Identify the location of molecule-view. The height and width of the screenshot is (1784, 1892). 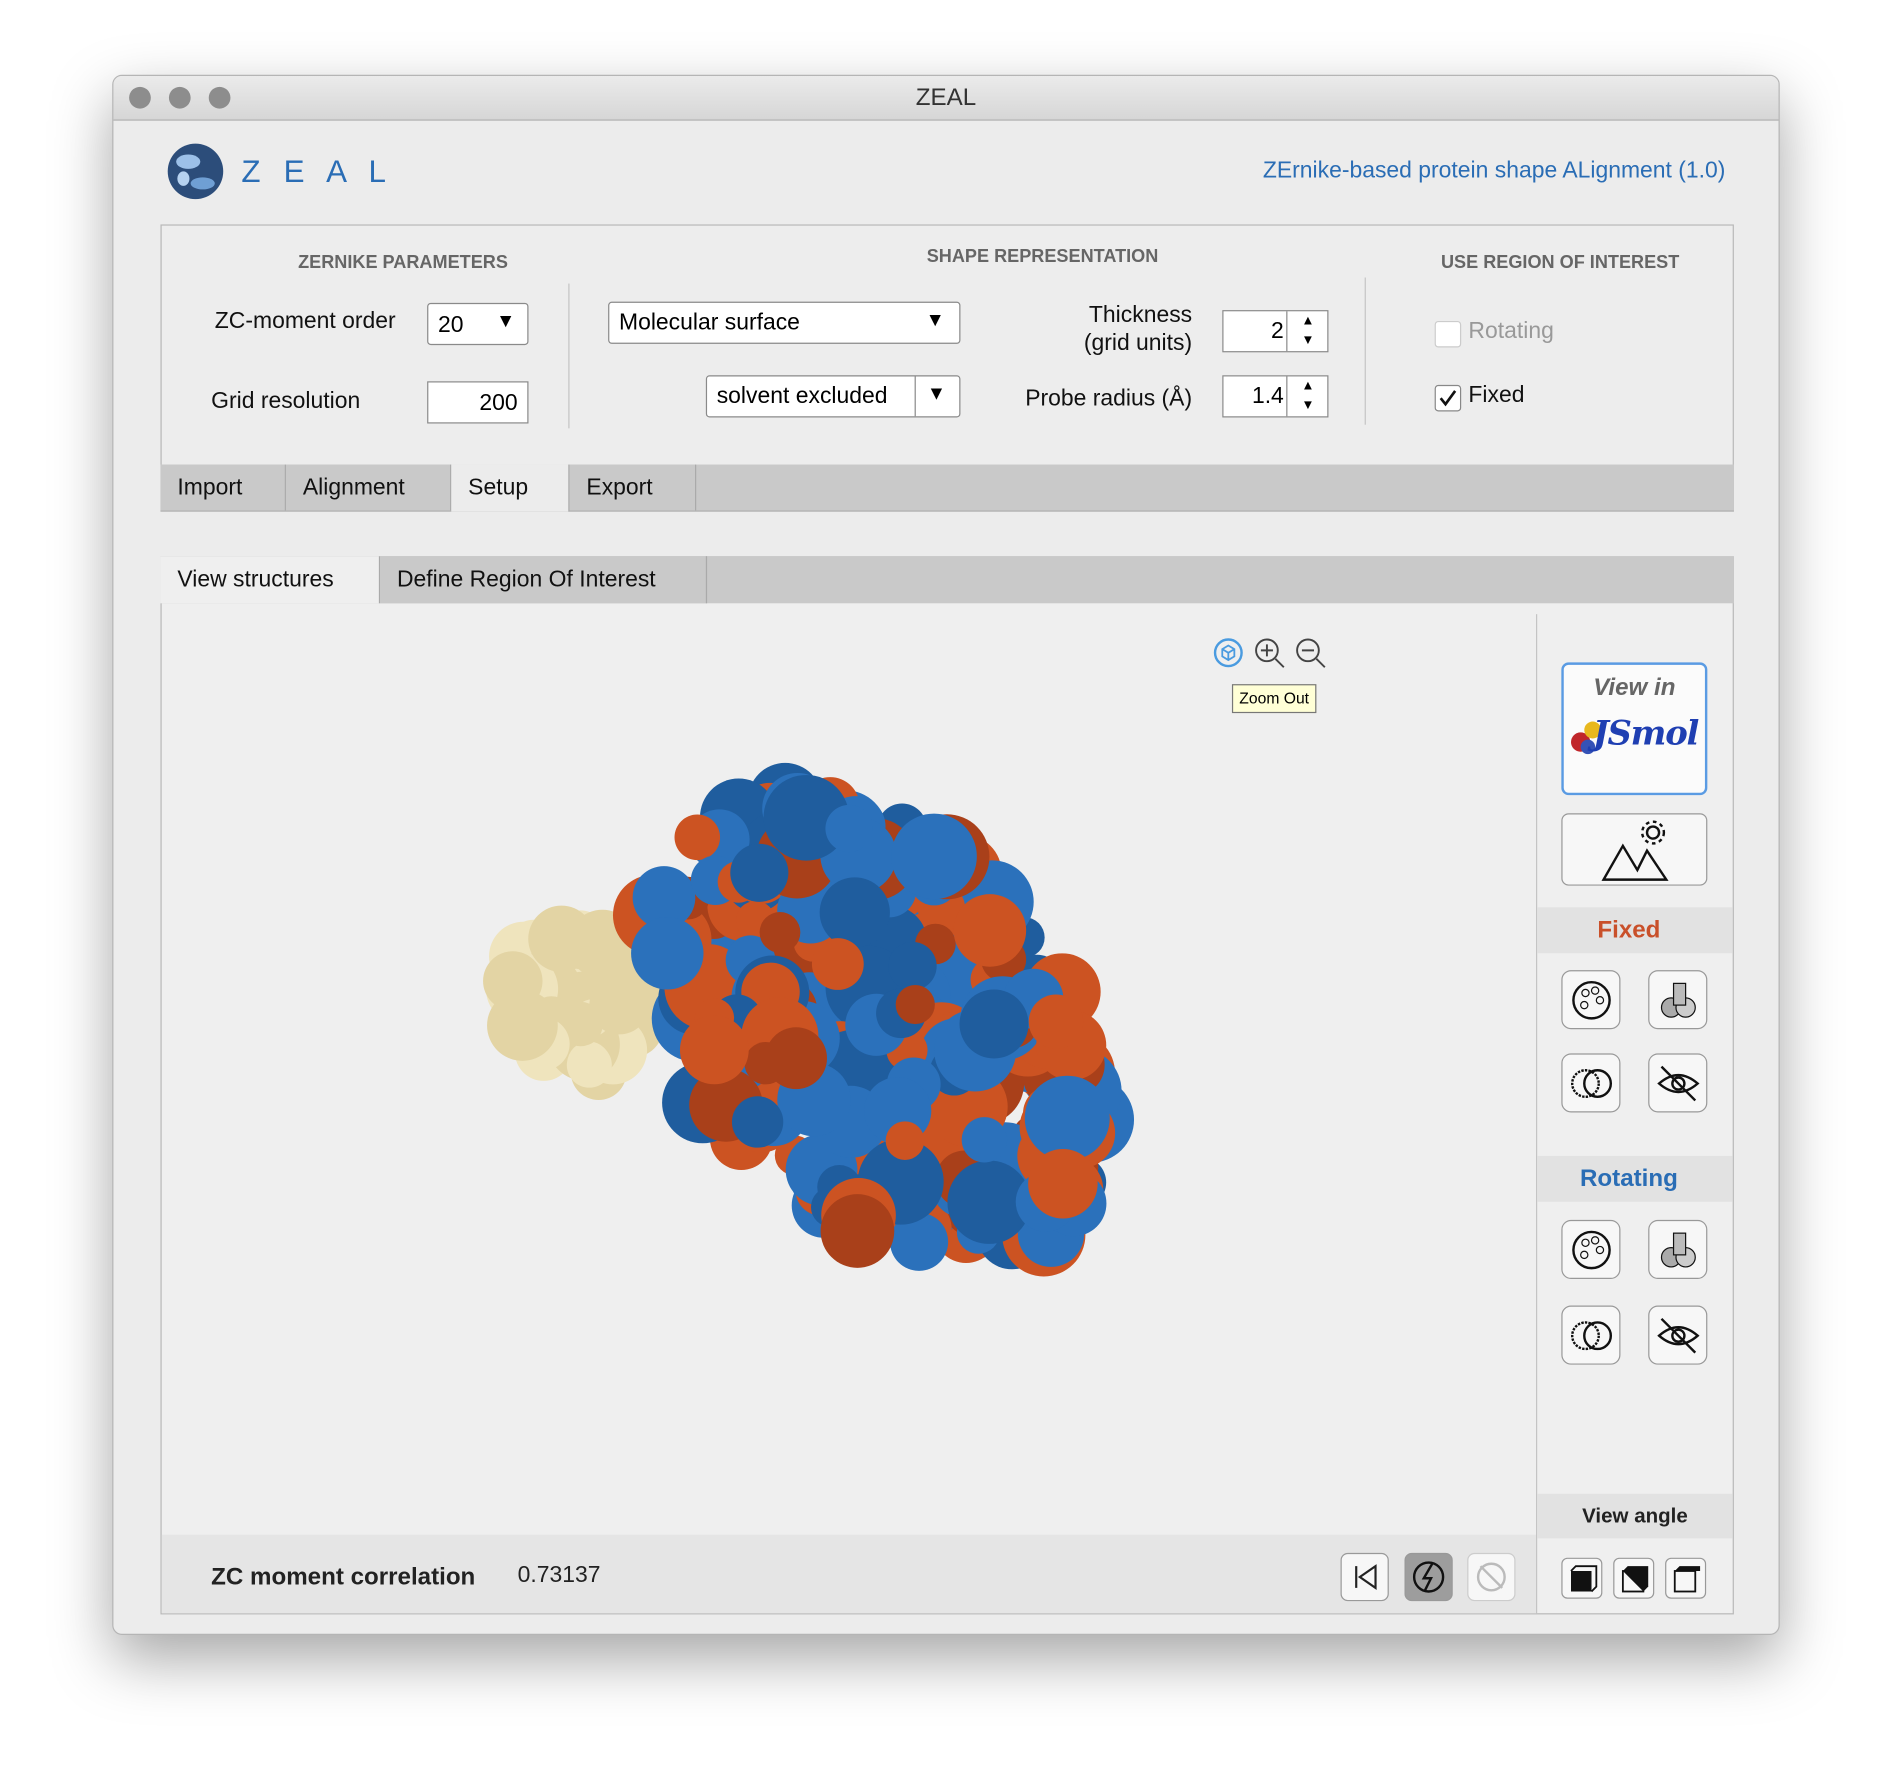
(809, 1019).